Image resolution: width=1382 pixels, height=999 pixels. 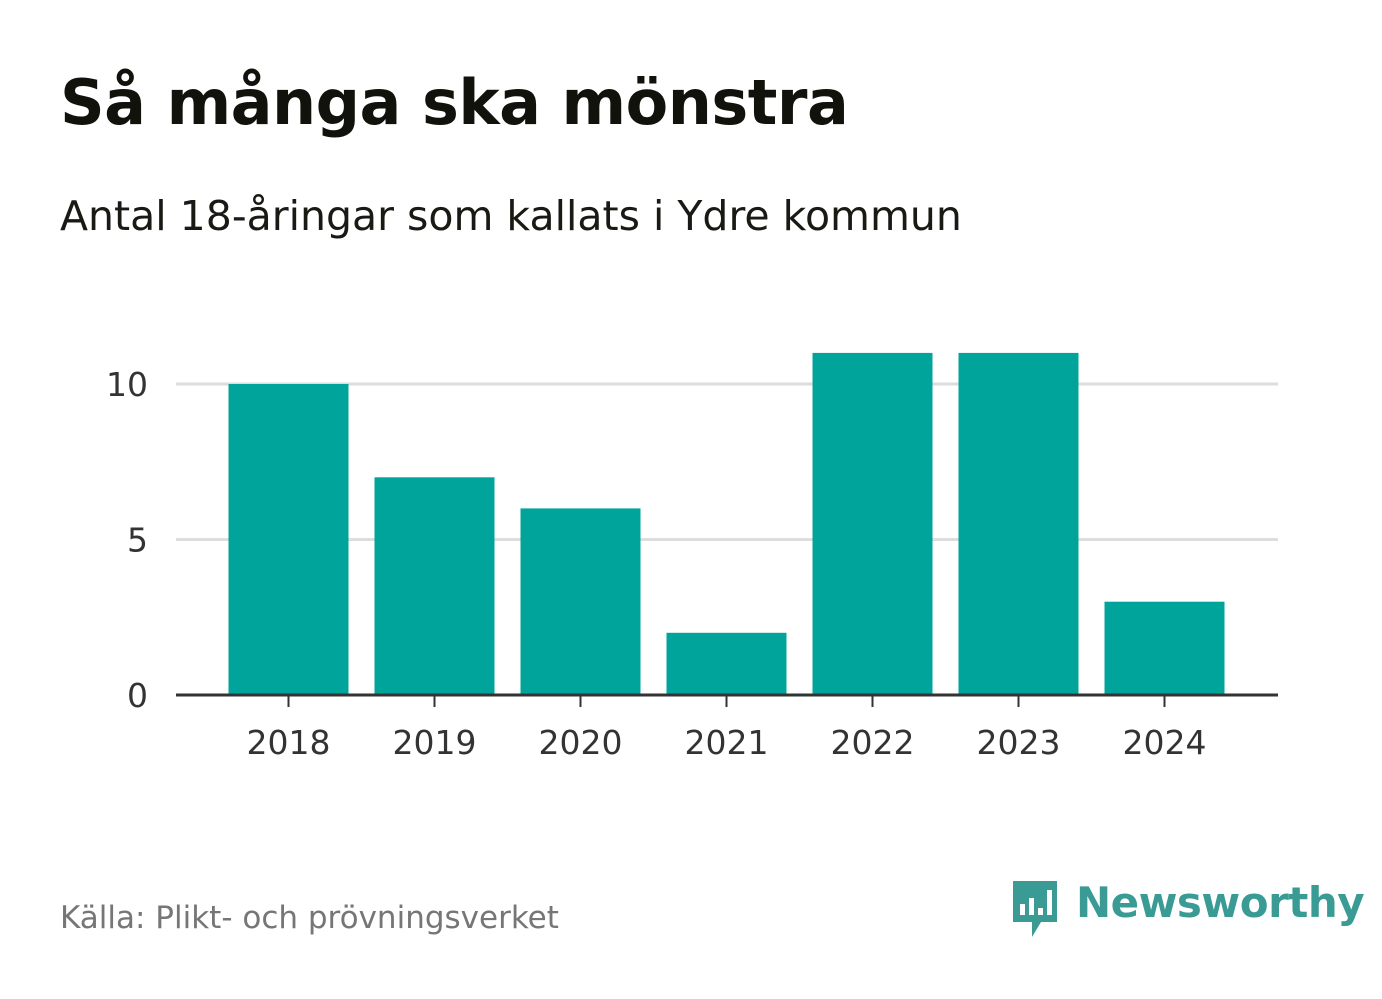 What do you see at coordinates (309, 918) in the screenshot?
I see `source-note: Källa: Plikt- och prövningsverket` at bounding box center [309, 918].